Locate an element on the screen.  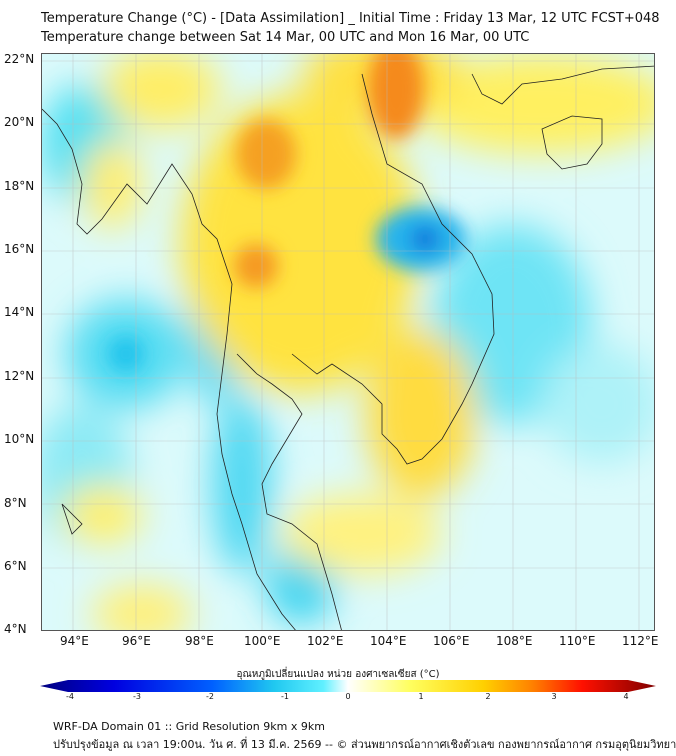
colorbar-gradient is located at coordinates (348, 686).